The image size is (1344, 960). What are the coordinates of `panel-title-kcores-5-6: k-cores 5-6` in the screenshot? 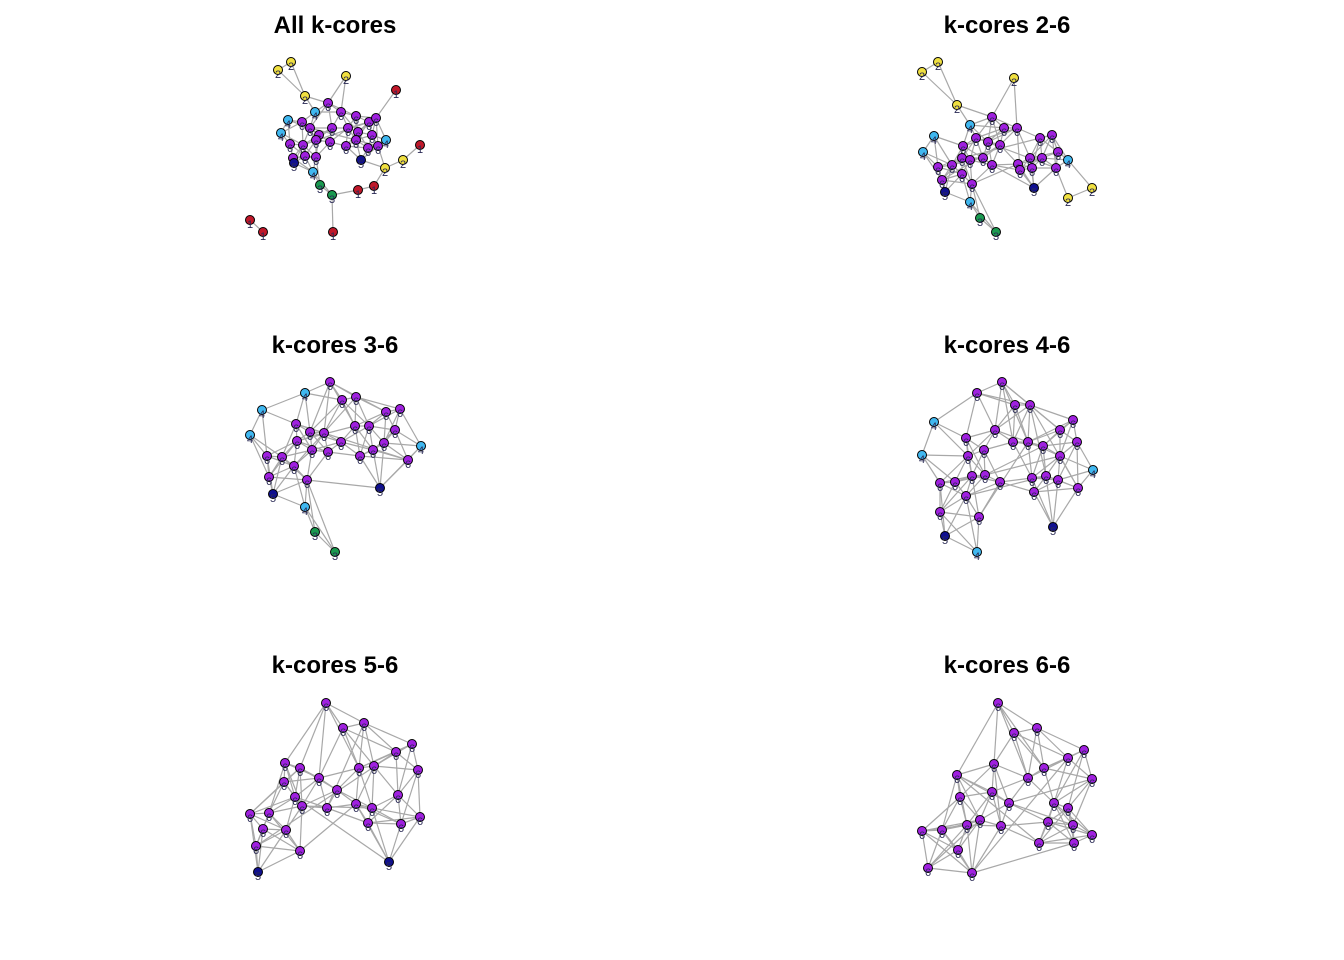 It's located at (335, 665).